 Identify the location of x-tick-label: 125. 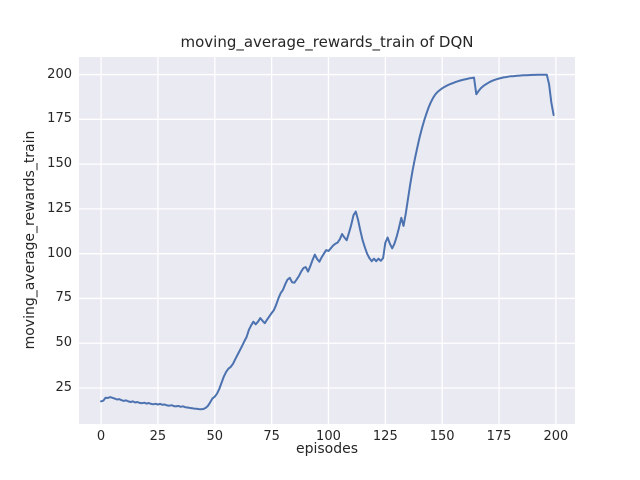
(385, 436).